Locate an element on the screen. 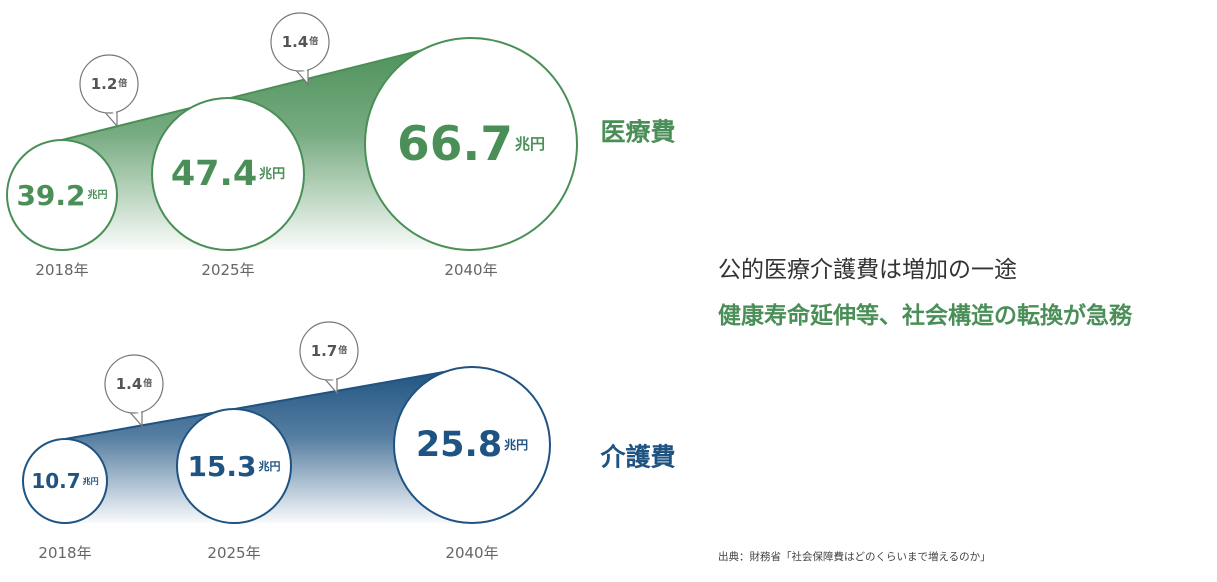  value-label: 47.4 兆円 is located at coordinates (228, 174).